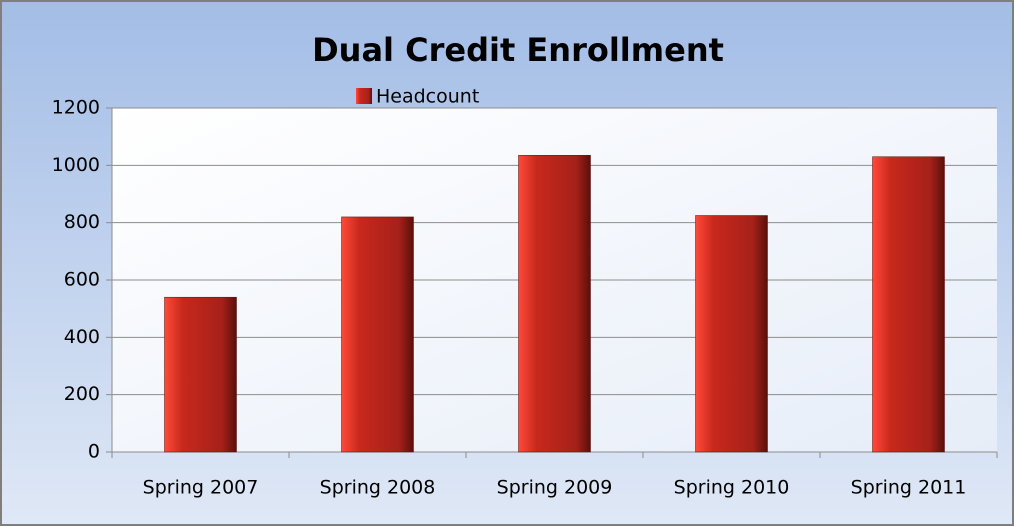 The width and height of the screenshot is (1015, 527). Describe the element at coordinates (518, 50) in the screenshot. I see `chart-title: Dual Credit Enrollment` at that location.